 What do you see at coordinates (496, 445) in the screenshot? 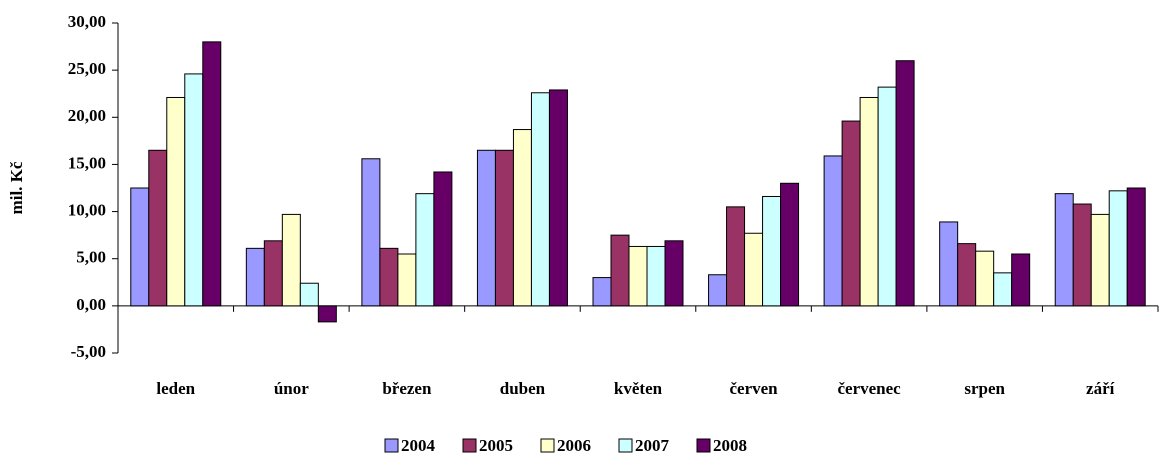
I see `legend-label: 2005` at bounding box center [496, 445].